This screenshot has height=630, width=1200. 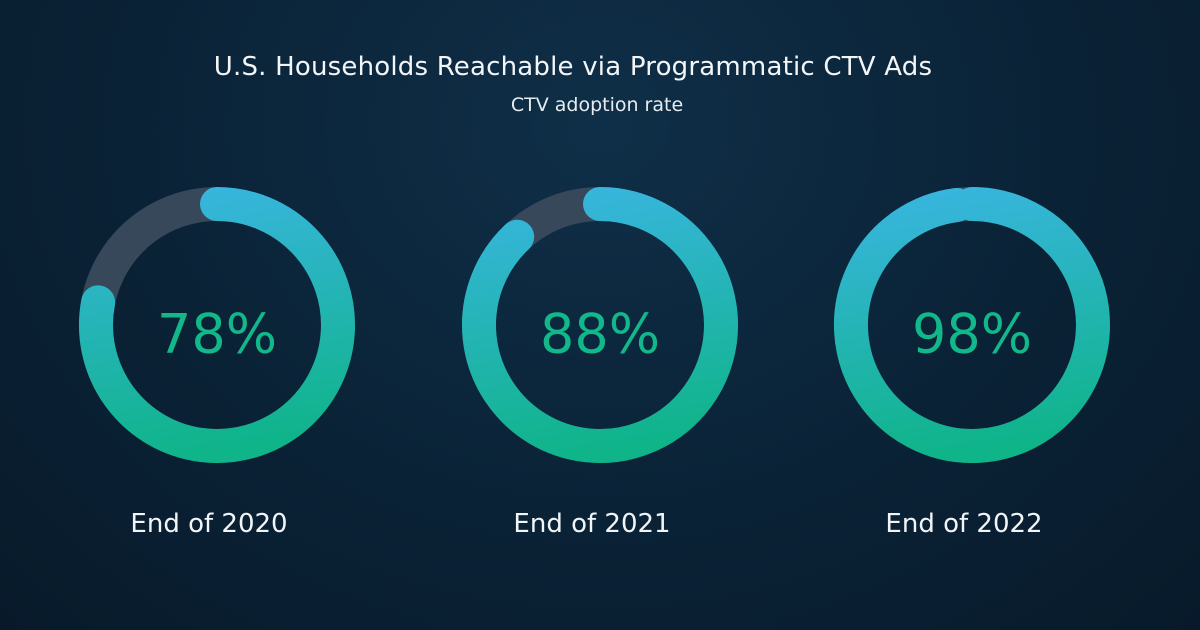 What do you see at coordinates (972, 334) in the screenshot?
I see `value-label: 98%` at bounding box center [972, 334].